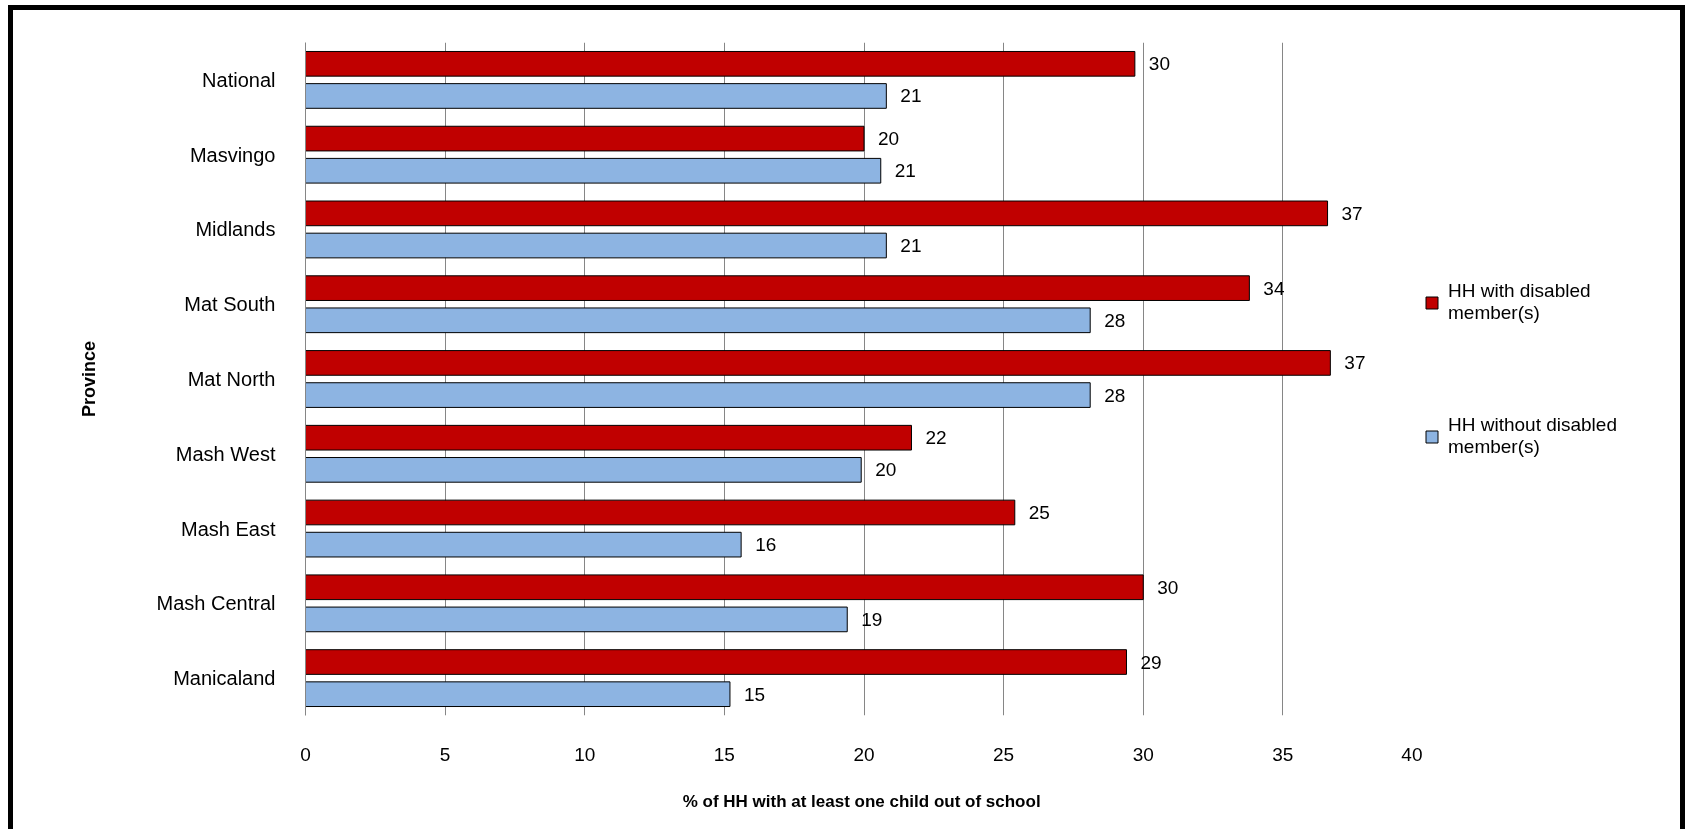  I want to click on y-tick-label: National, so click(239, 79).